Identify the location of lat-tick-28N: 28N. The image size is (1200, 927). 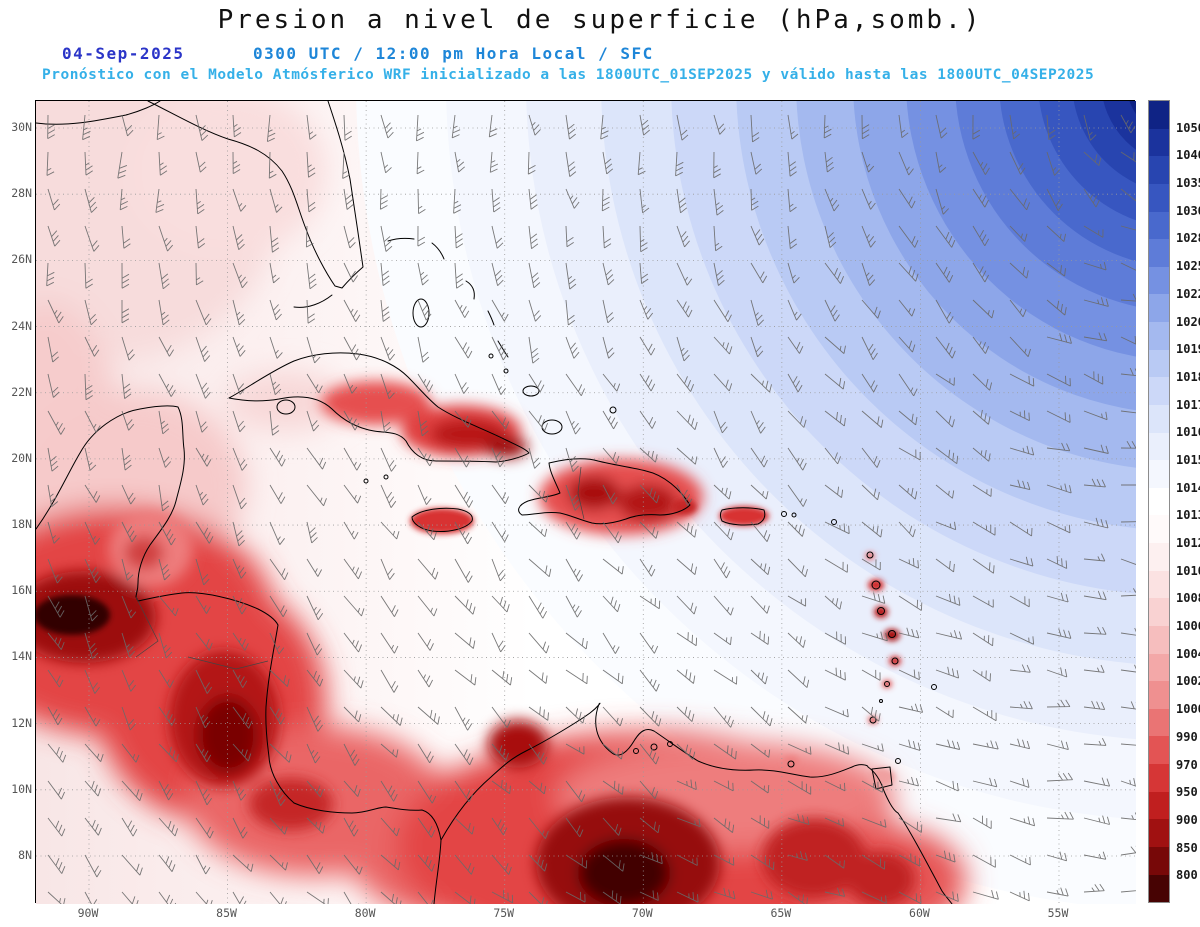
(21, 193).